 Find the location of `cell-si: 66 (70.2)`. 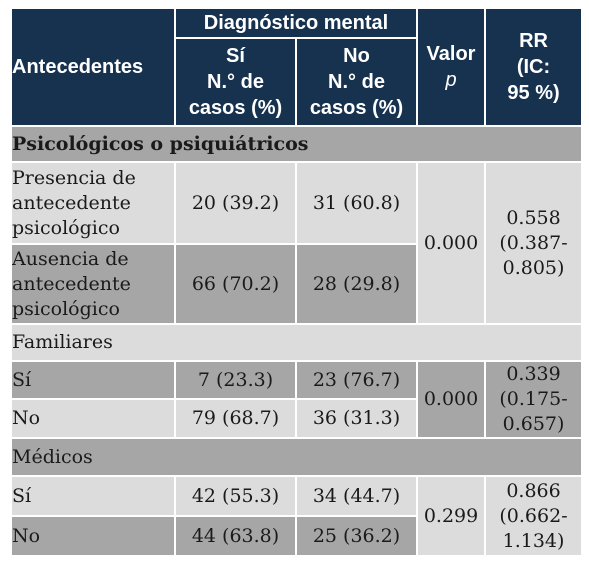

cell-si: 66 (70.2) is located at coordinates (235, 284).